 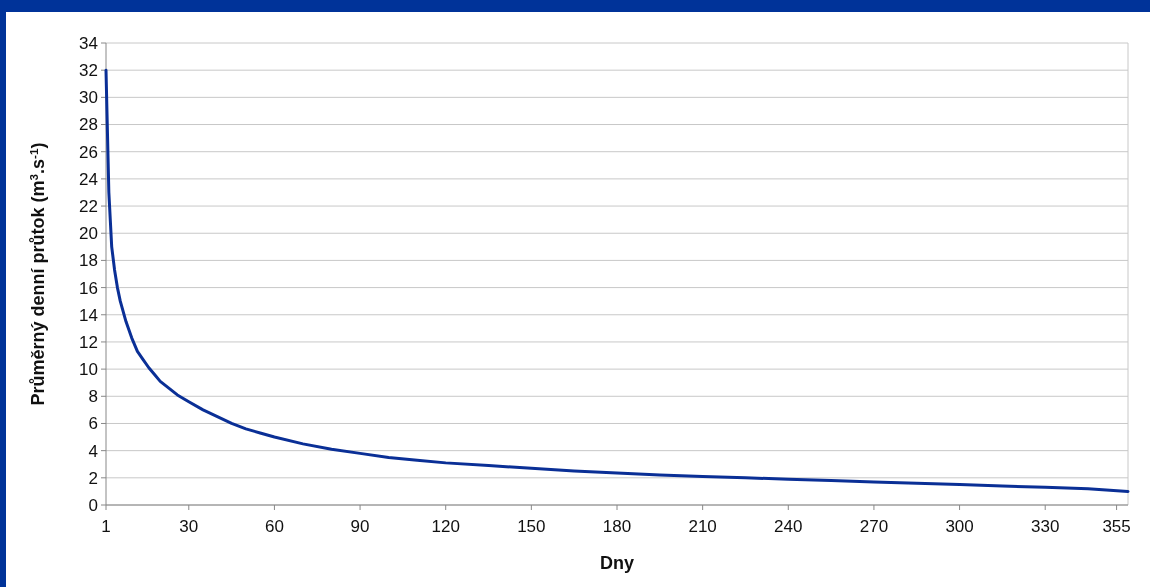 What do you see at coordinates (88, 179) in the screenshot?
I see `y-tick-label: 24` at bounding box center [88, 179].